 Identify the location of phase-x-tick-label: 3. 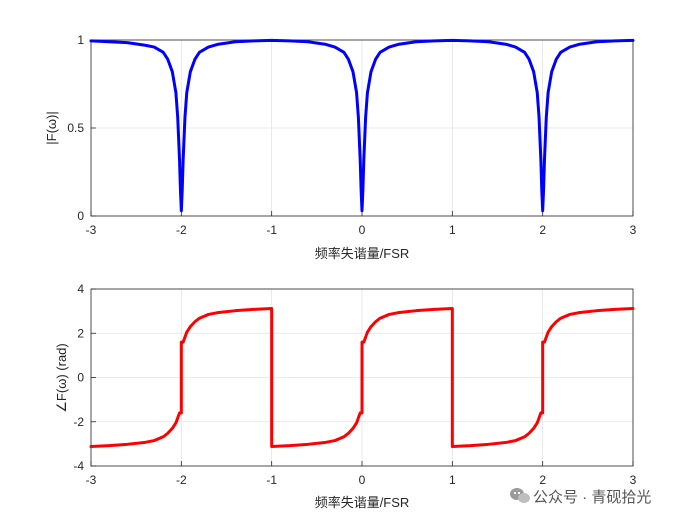
(633, 480).